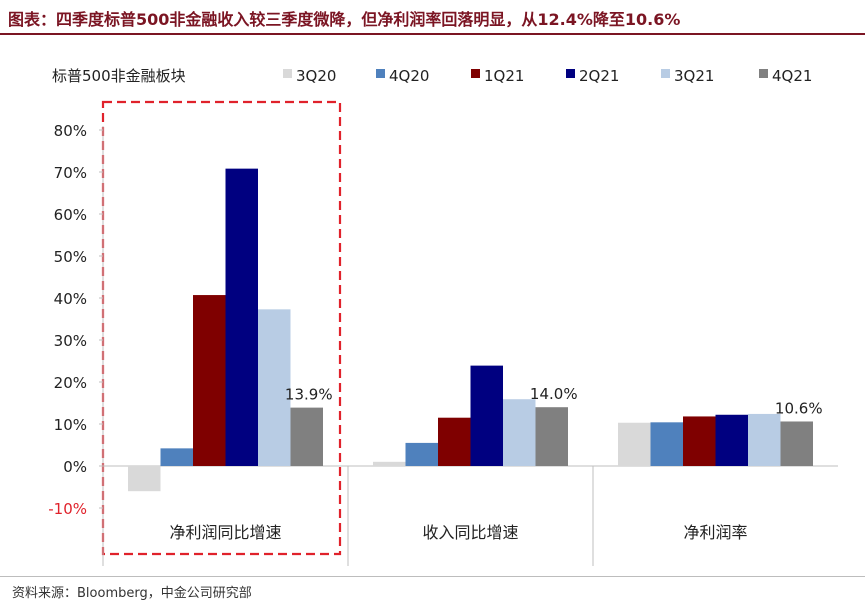  Describe the element at coordinates (432, 576) in the screenshot. I see `footer-divider` at that location.